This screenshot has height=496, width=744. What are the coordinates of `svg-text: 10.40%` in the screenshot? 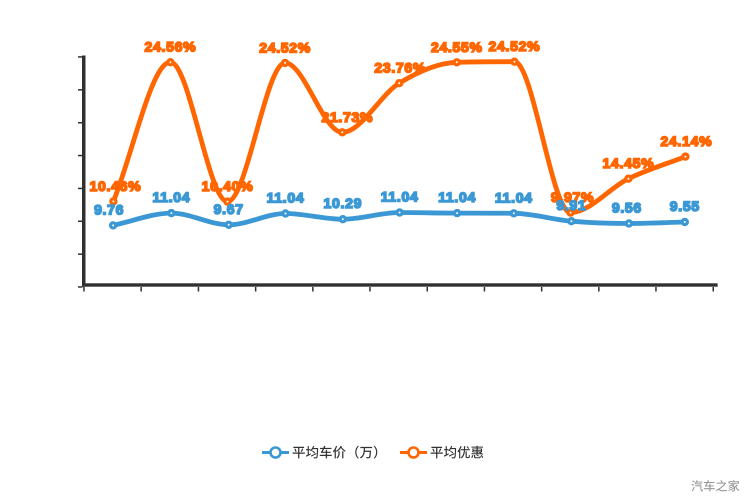 It's located at (228, 186).